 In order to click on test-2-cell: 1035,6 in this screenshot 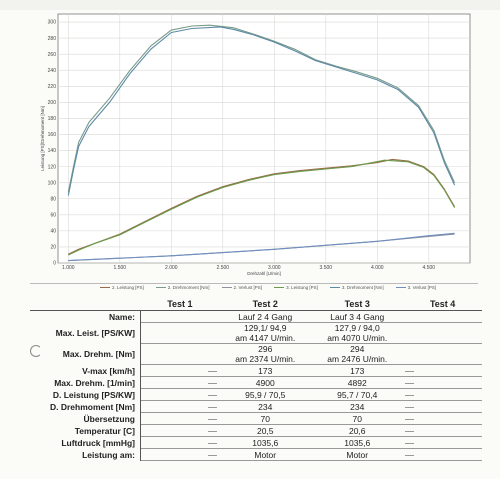, I will do `click(265, 442)`.